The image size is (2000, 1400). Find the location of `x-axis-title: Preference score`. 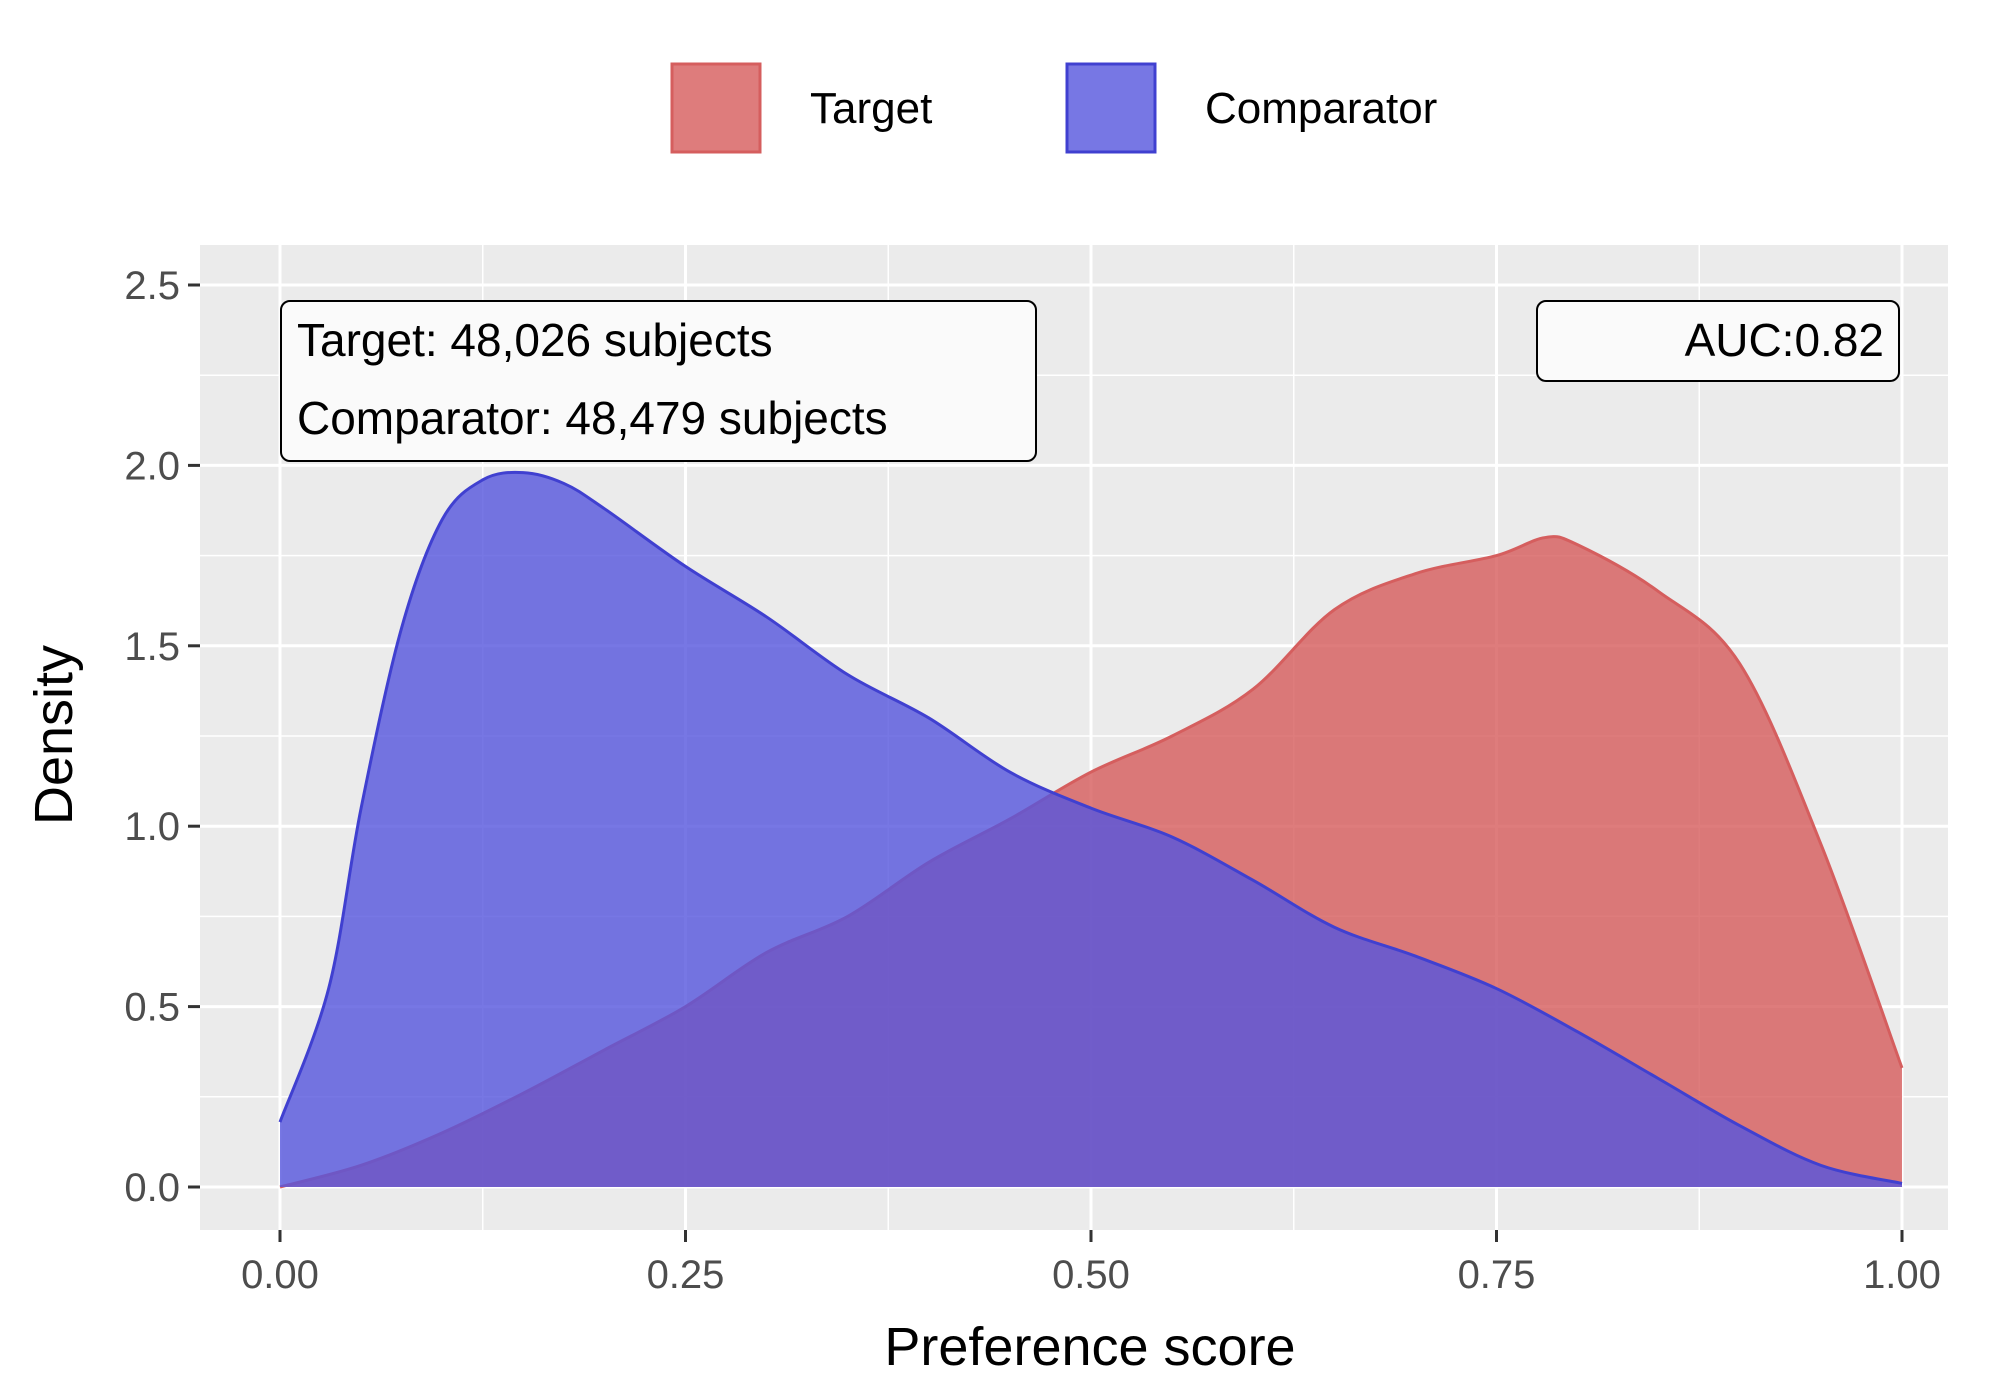

x-axis-title: Preference score is located at coordinates (1089, 1347).